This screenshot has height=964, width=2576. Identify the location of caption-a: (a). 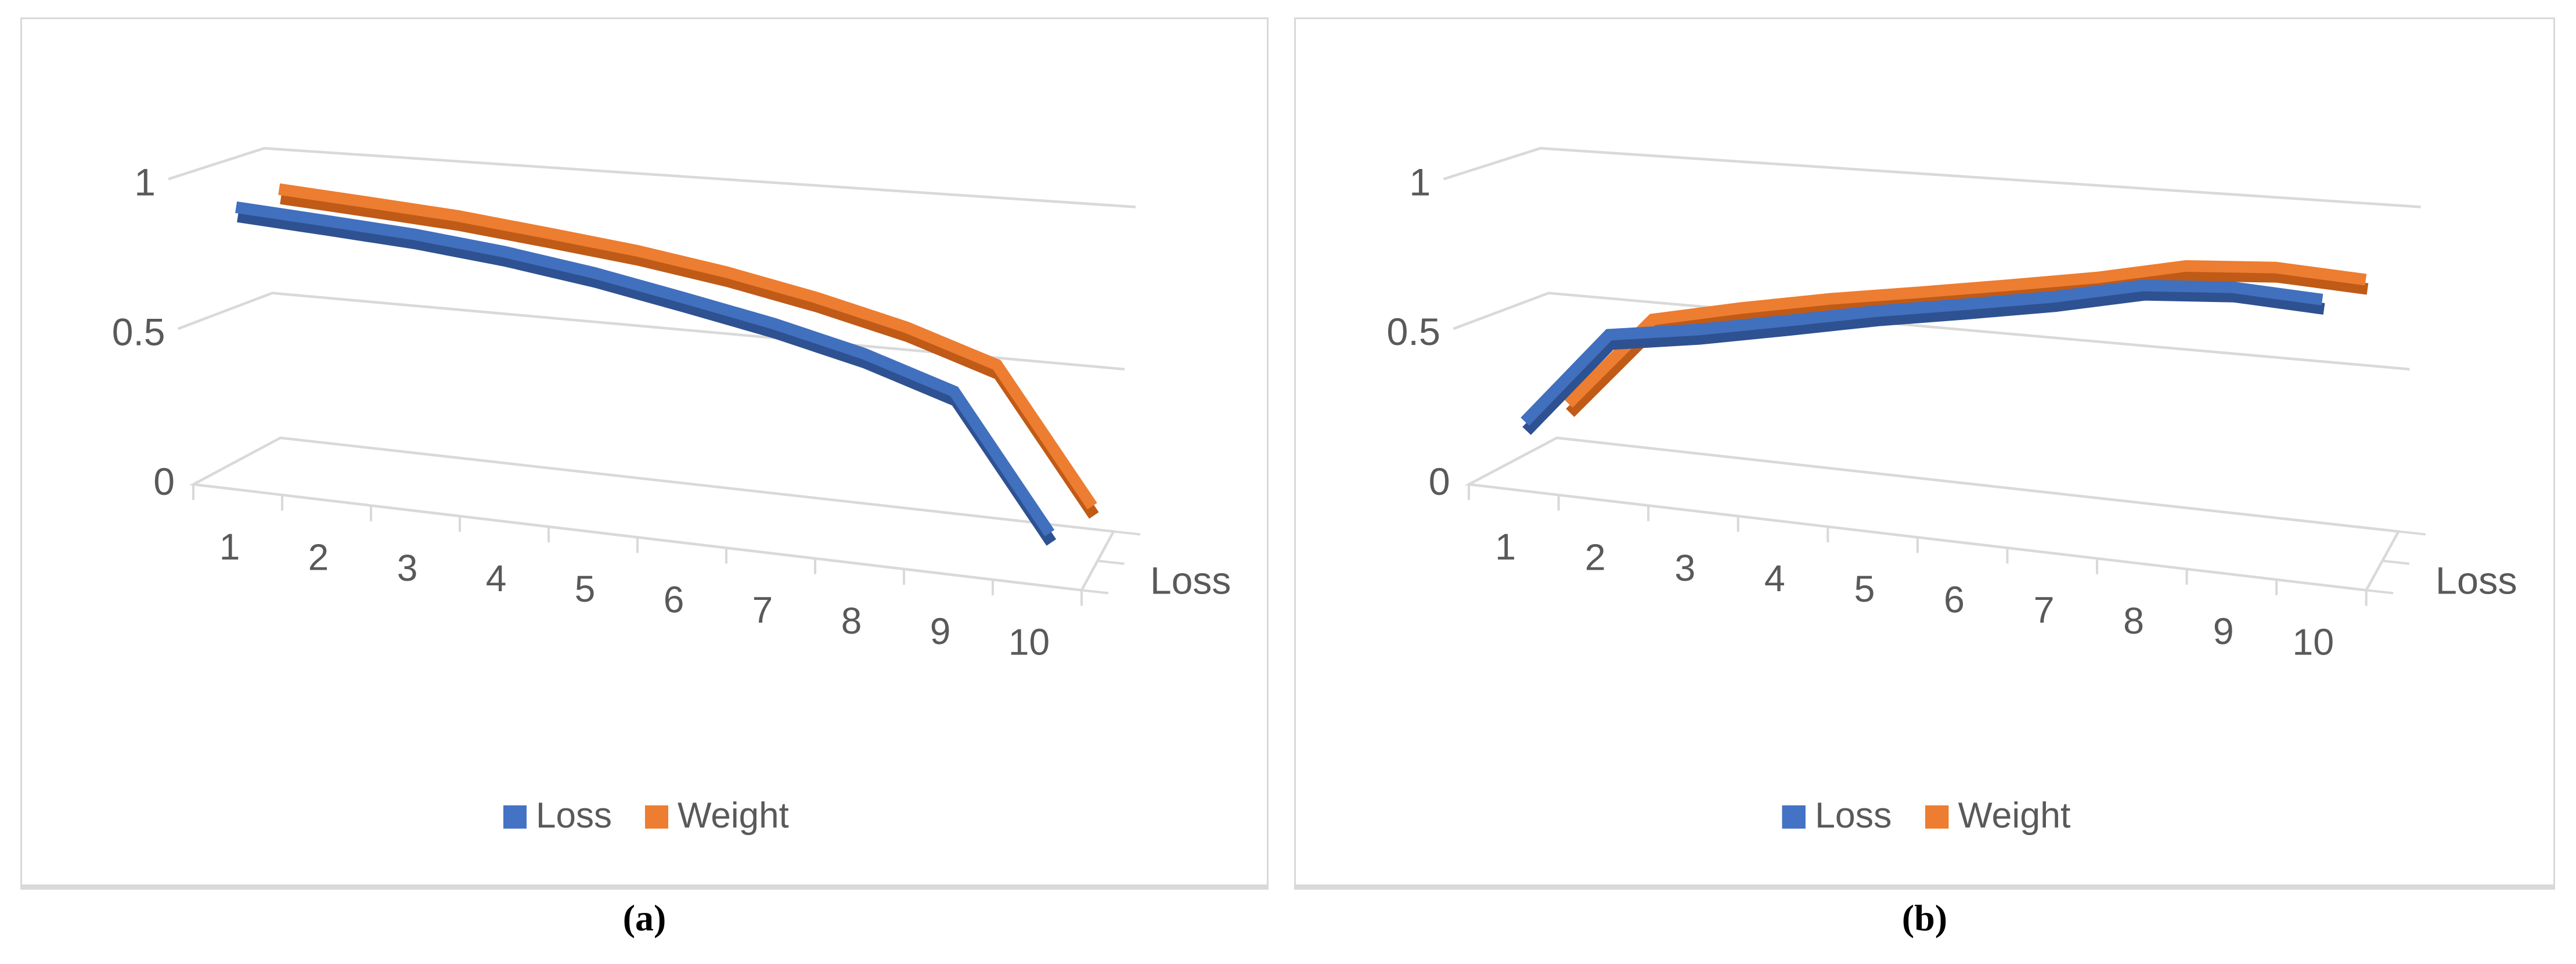
(644, 918).